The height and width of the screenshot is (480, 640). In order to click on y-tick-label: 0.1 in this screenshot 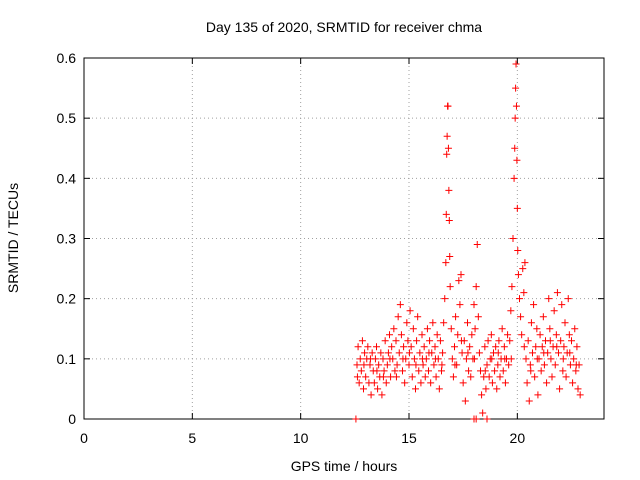, I will do `click(67, 359)`.